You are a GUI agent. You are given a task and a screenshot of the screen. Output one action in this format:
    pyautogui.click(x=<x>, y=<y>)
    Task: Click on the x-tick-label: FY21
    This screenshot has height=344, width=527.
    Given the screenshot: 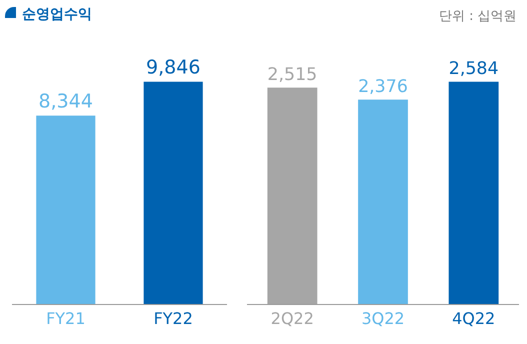 What is the action you would take?
    pyautogui.click(x=66, y=318)
    